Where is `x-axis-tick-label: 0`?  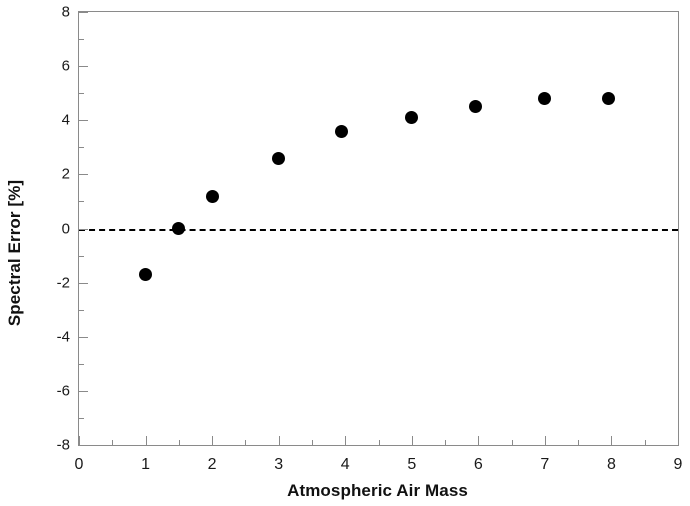
x-axis-tick-label: 0 is located at coordinates (79, 464).